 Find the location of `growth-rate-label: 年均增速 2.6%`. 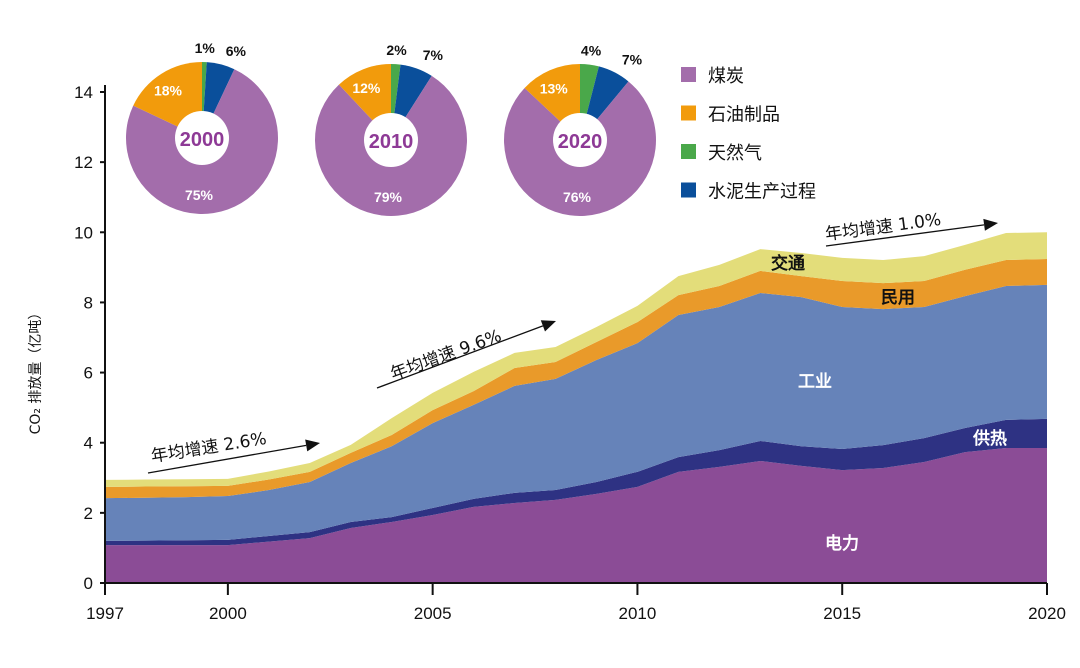

growth-rate-label: 年均增速 2.6% is located at coordinates (209, 448).